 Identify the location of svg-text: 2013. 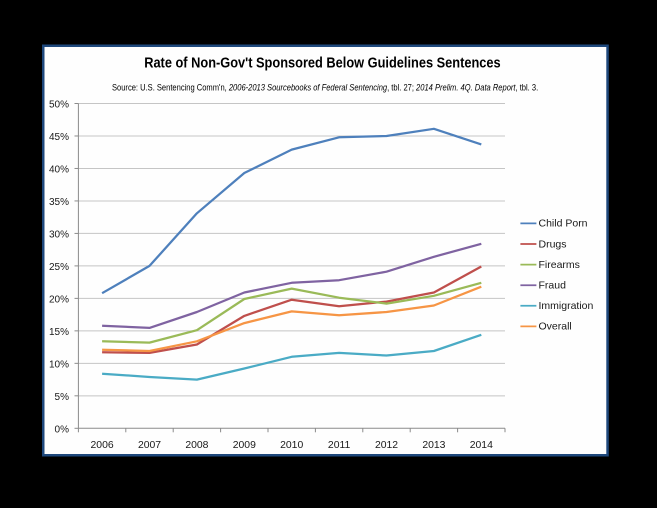
(433, 445).